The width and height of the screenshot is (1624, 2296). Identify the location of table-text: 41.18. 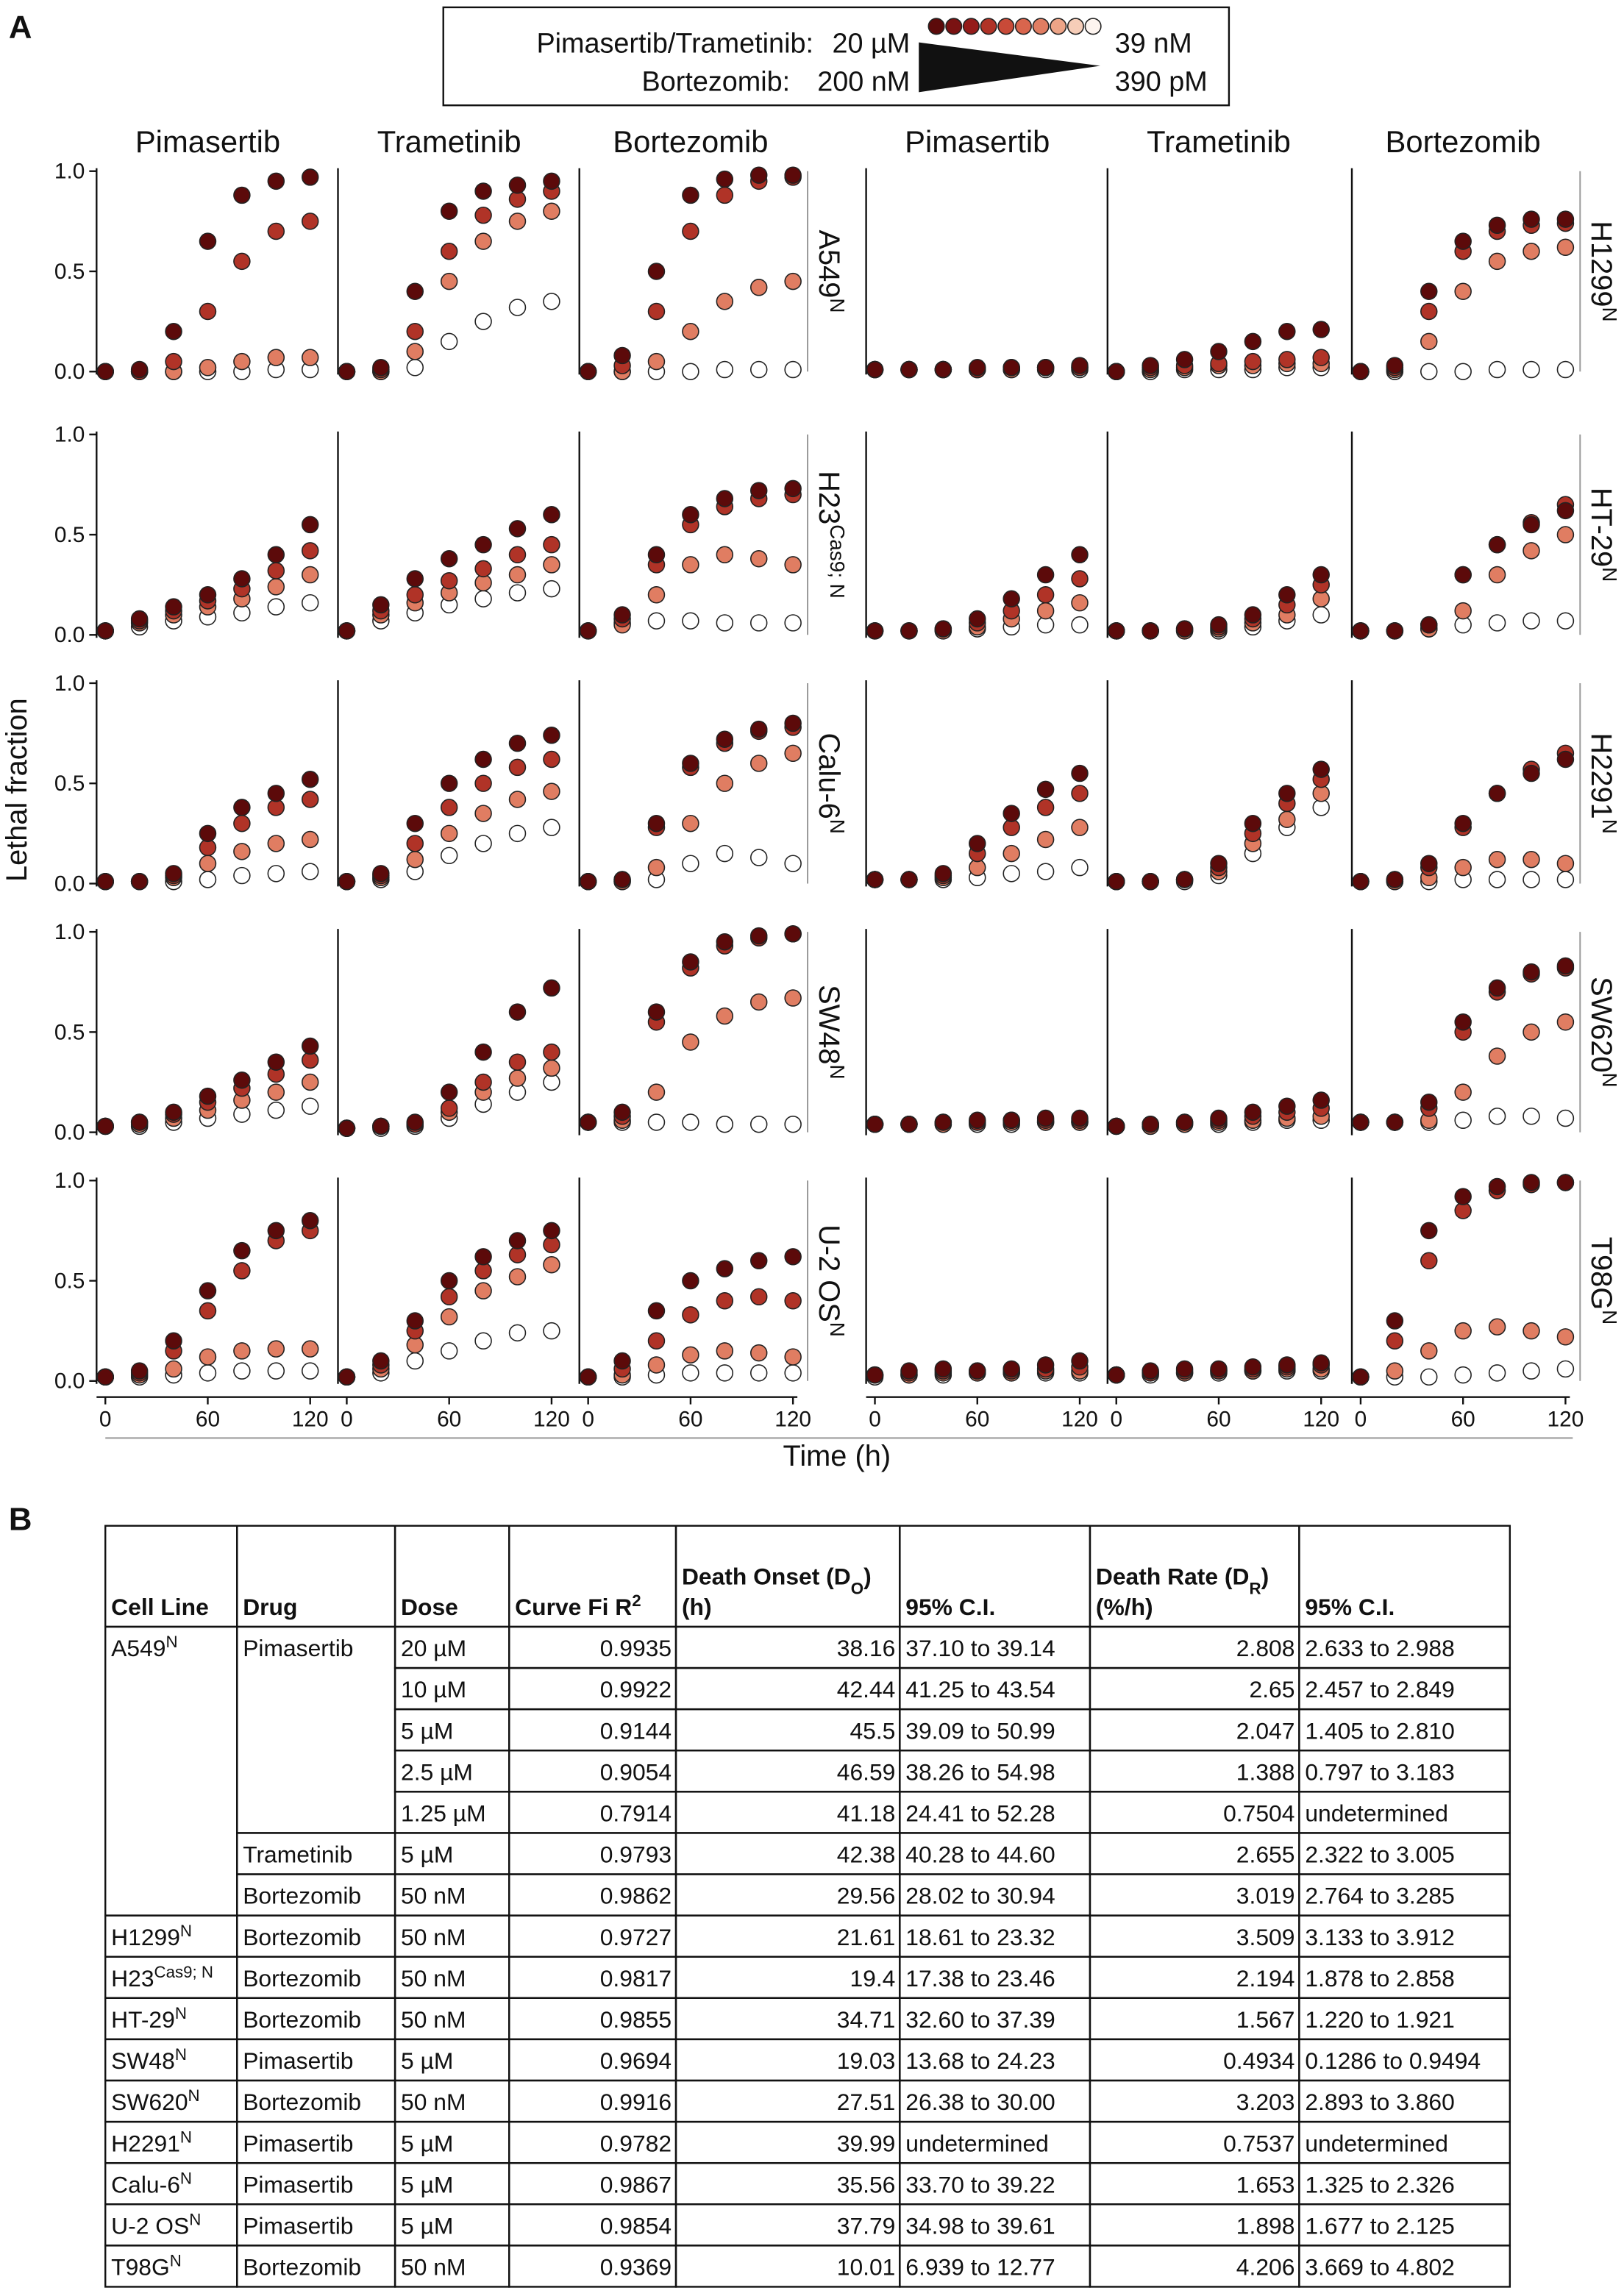
(866, 1814).